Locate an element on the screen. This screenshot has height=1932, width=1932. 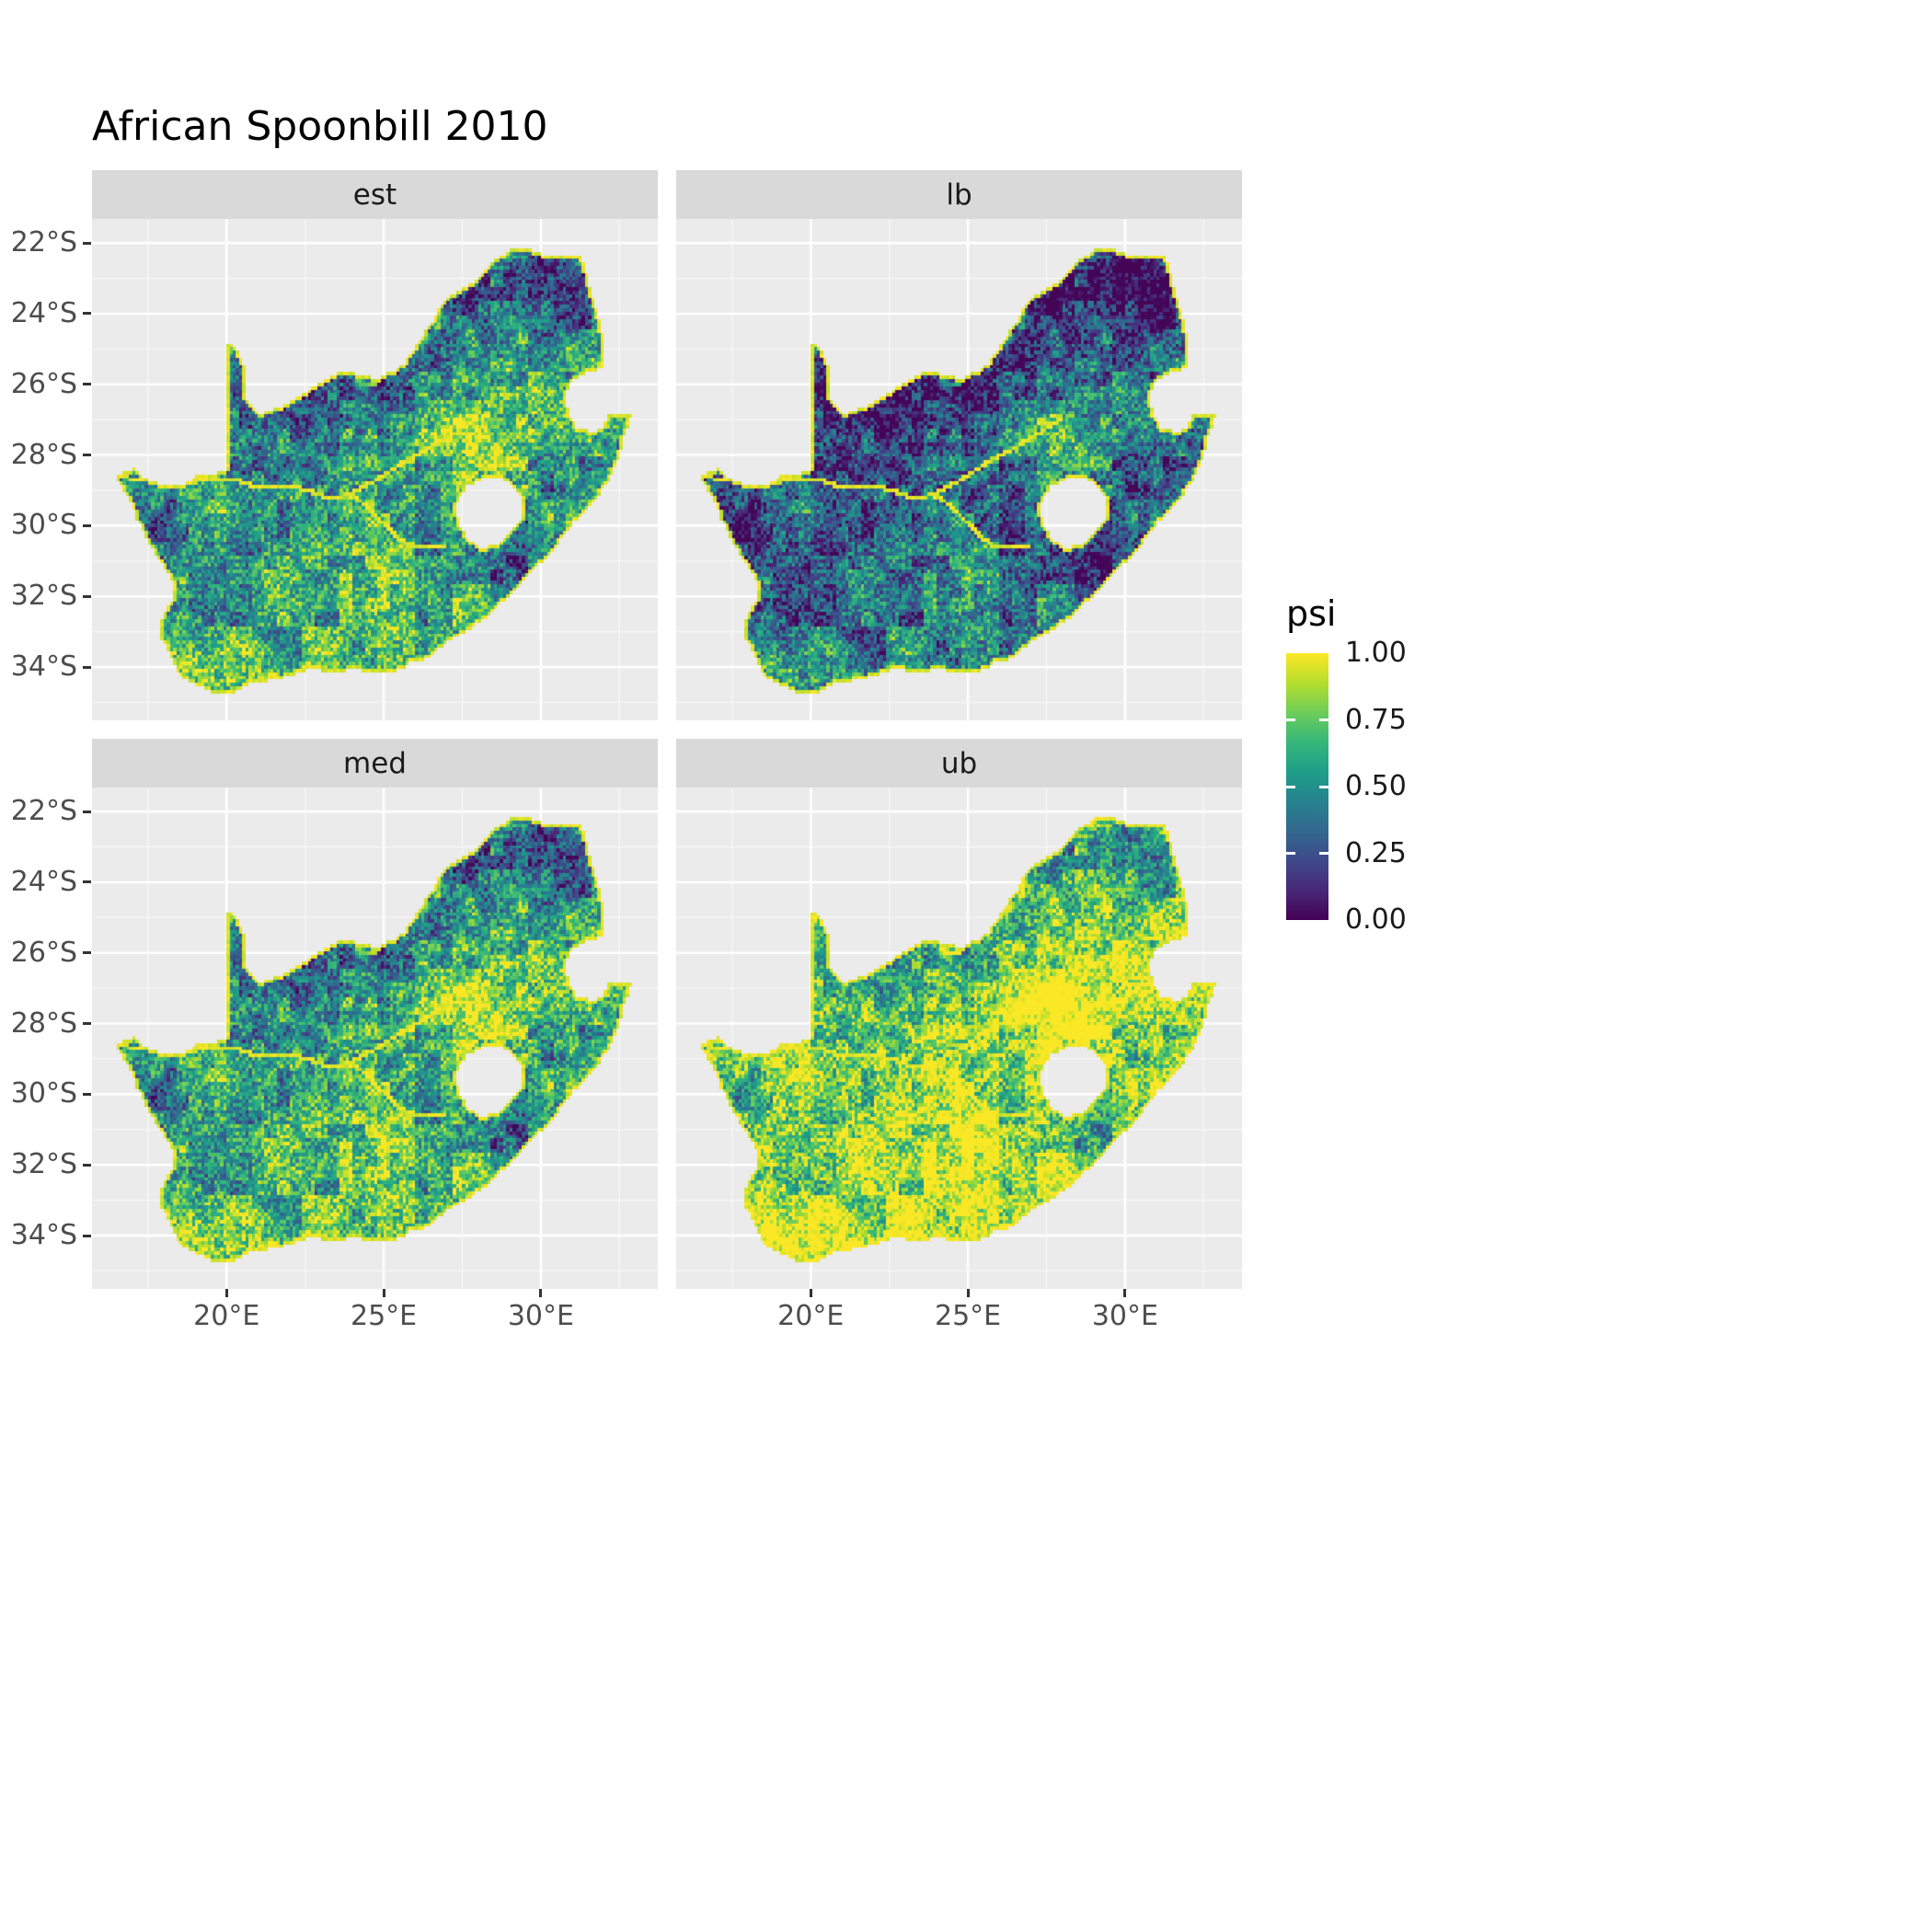
legend-tick-label: 0.00 is located at coordinates (1376, 919).